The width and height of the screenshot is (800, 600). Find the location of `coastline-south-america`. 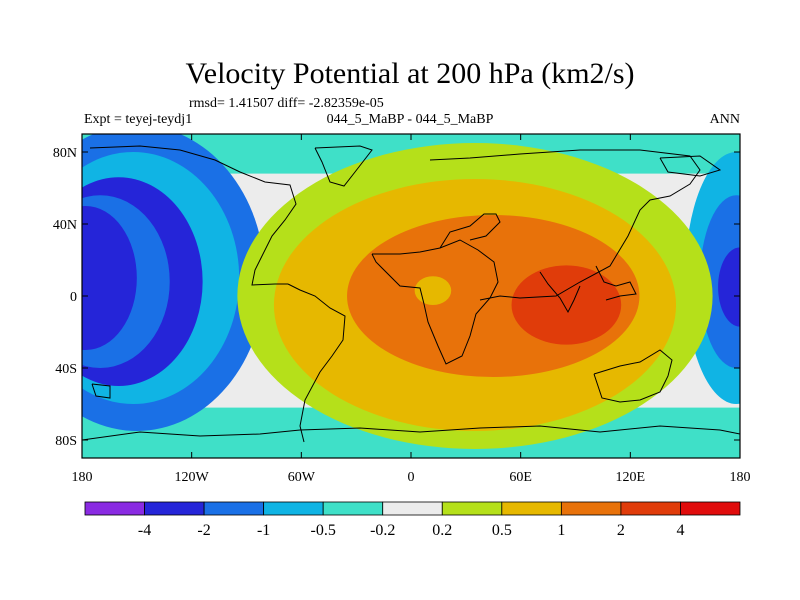

coastline-south-america is located at coordinates (316, 363).